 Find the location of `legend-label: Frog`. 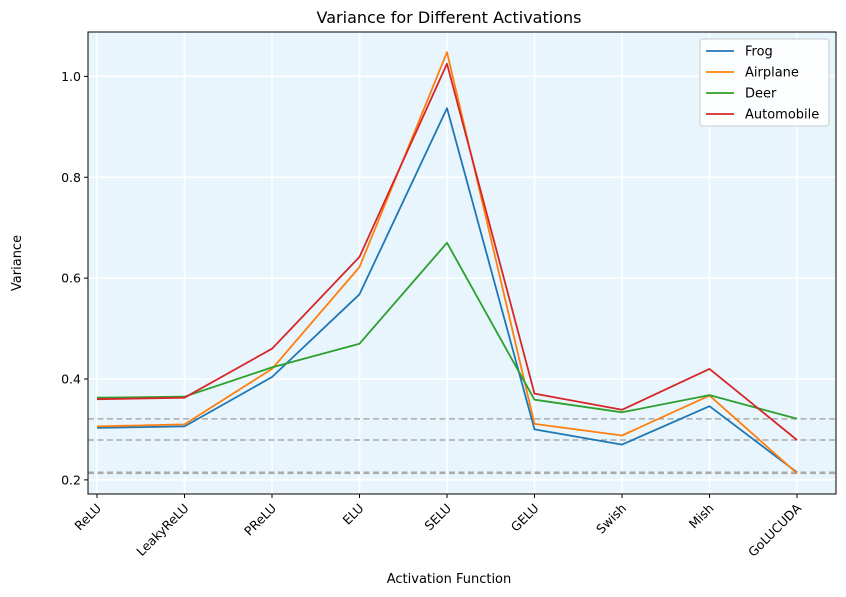

legend-label: Frog is located at coordinates (759, 52).